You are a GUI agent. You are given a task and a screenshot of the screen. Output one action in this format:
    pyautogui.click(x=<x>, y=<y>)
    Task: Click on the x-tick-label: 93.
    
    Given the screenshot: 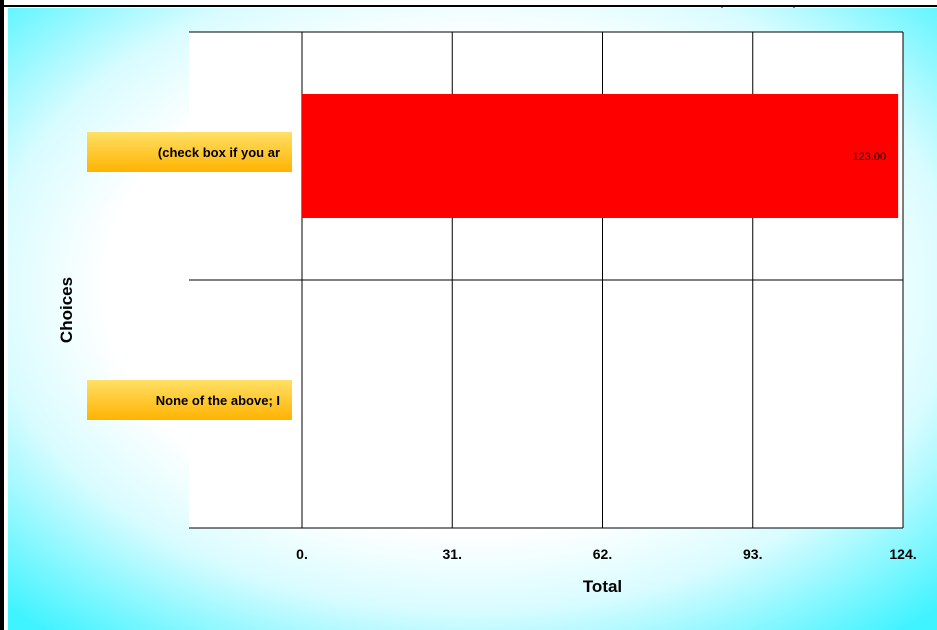 What is the action you would take?
    pyautogui.click(x=752, y=554)
    